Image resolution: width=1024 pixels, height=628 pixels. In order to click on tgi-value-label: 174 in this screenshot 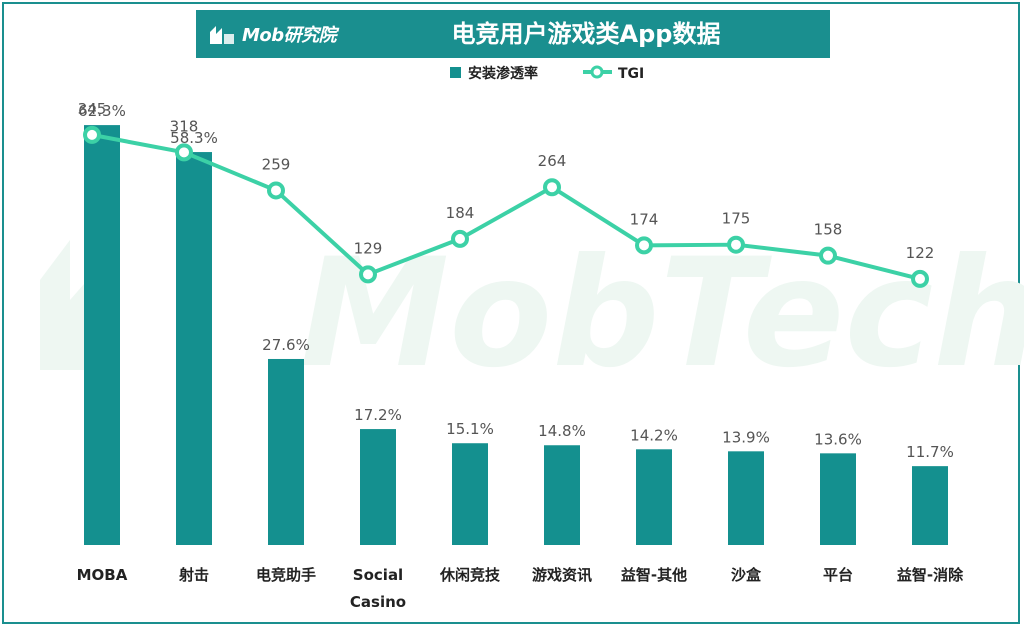, I will do `click(644, 219)`.